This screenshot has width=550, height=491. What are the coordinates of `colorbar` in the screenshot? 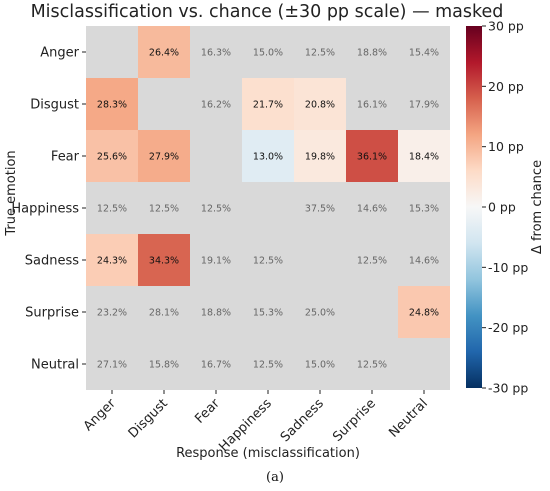 It's located at (474, 207).